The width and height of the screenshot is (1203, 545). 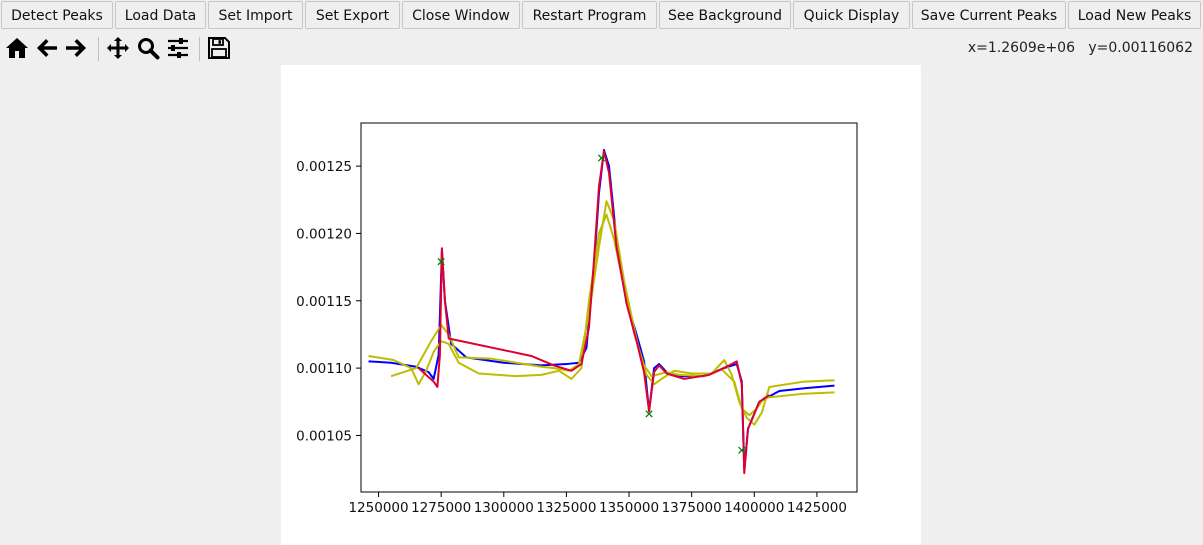 I want to click on cursor-y-readout: y=0.00116062, so click(x=1140, y=48).